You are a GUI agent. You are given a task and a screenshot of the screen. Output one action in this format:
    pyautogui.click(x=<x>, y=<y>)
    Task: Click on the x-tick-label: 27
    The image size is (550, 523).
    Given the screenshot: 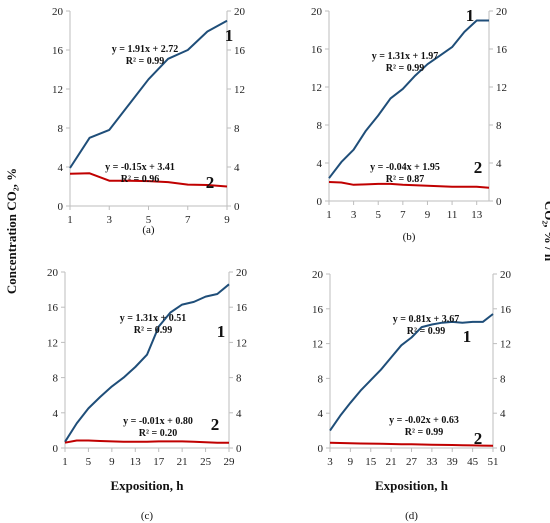 What is the action you would take?
    pyautogui.click(x=412, y=462)
    